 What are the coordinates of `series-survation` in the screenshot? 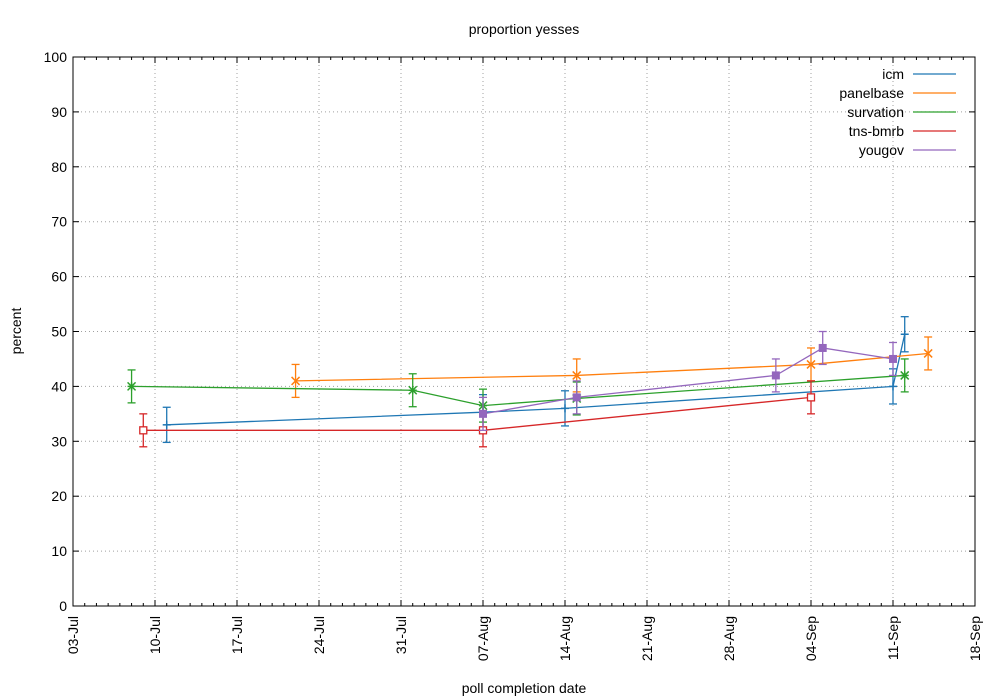 It's located at (518, 390).